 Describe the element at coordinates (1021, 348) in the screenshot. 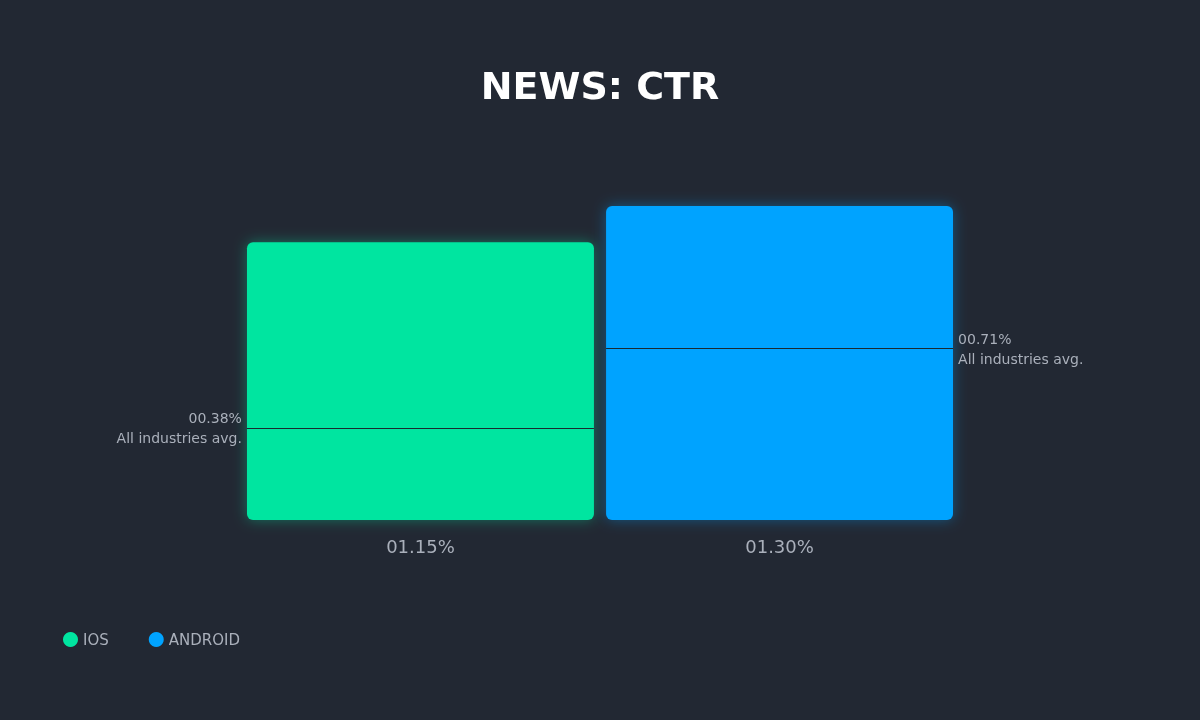

I see `ref-line-label: 00.71% All industries avg.` at that location.